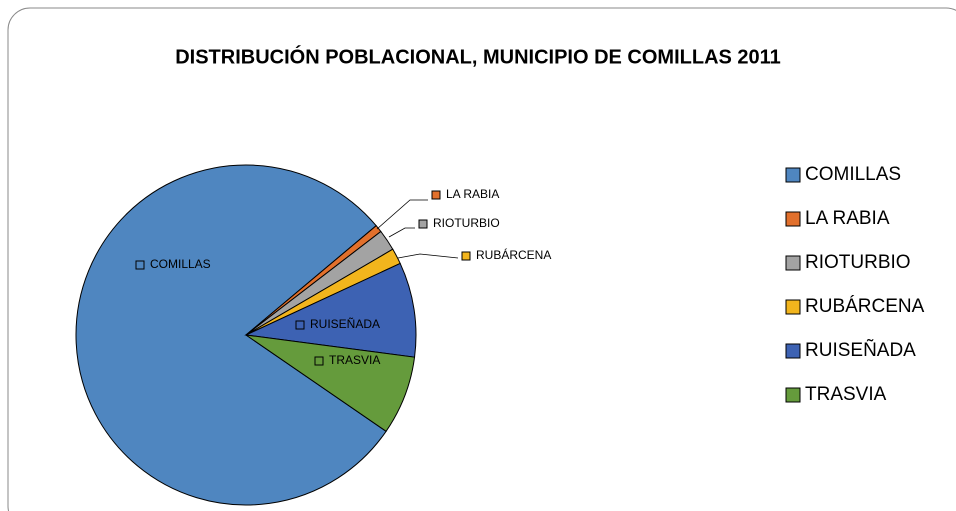 This screenshot has width=956, height=511. I want to click on data-label: RIOTURBIO, so click(466, 223).